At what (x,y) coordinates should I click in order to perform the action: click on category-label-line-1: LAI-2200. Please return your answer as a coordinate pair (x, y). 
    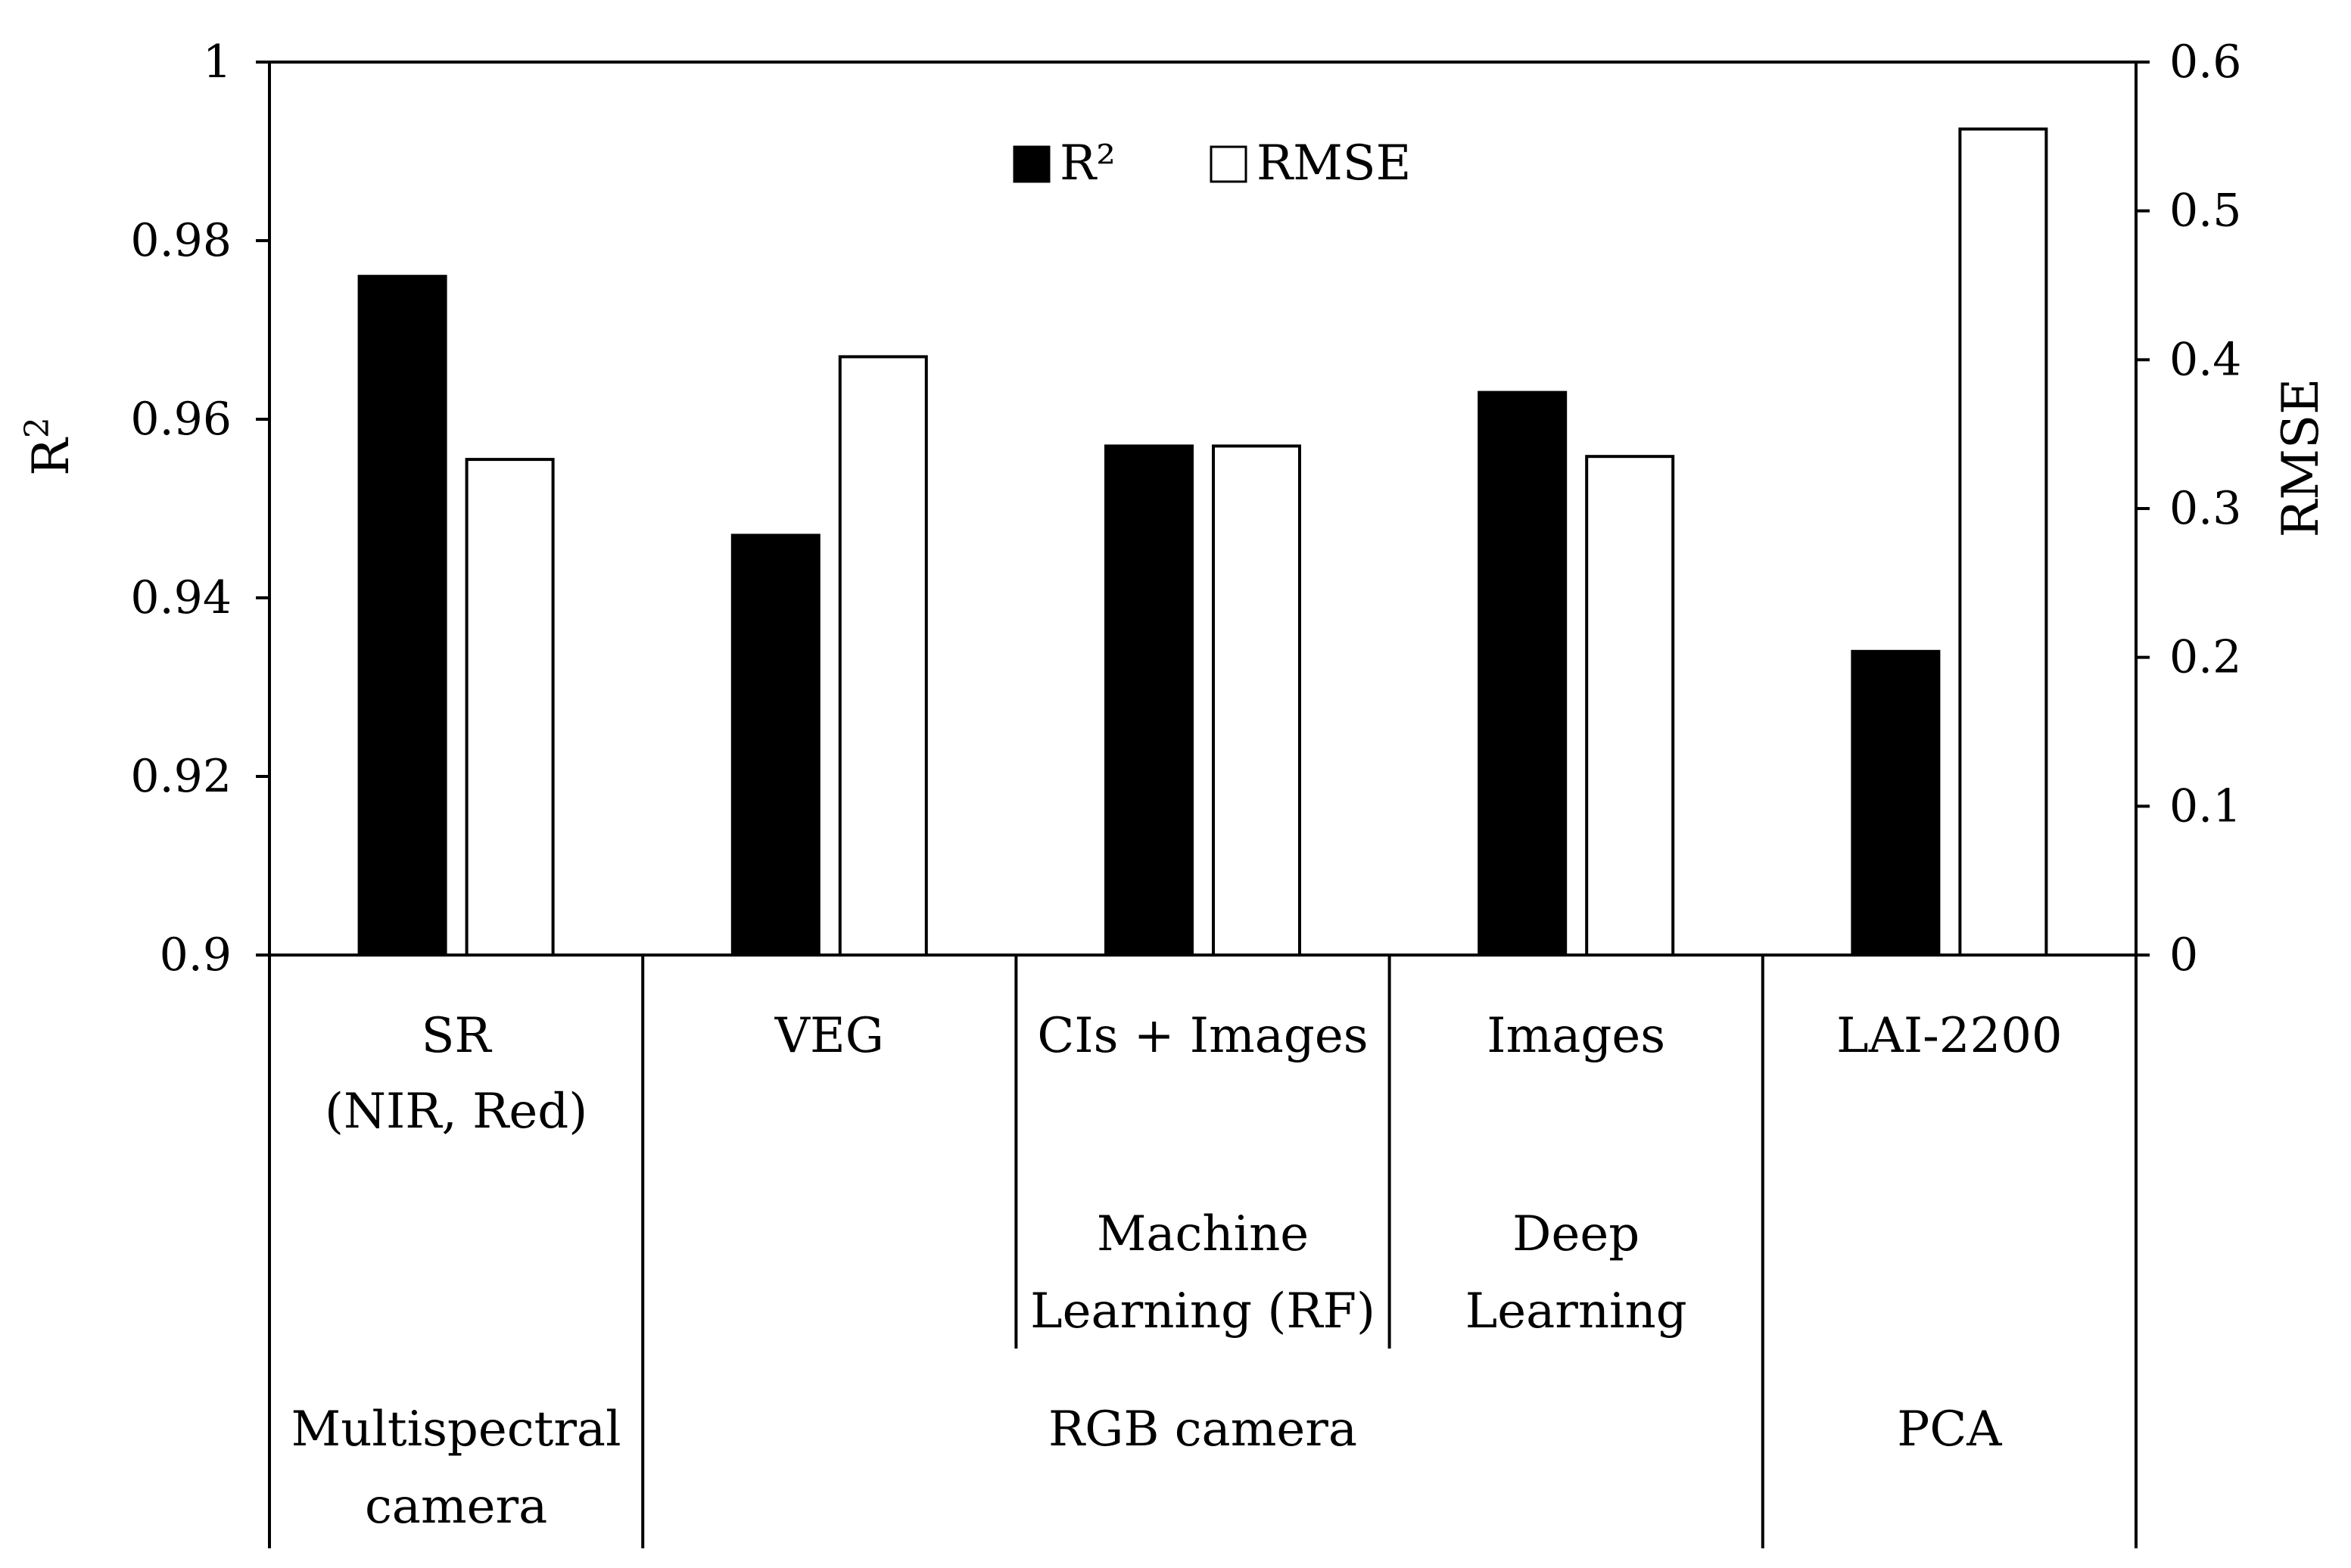
    Looking at the image, I should click on (1949, 1036).